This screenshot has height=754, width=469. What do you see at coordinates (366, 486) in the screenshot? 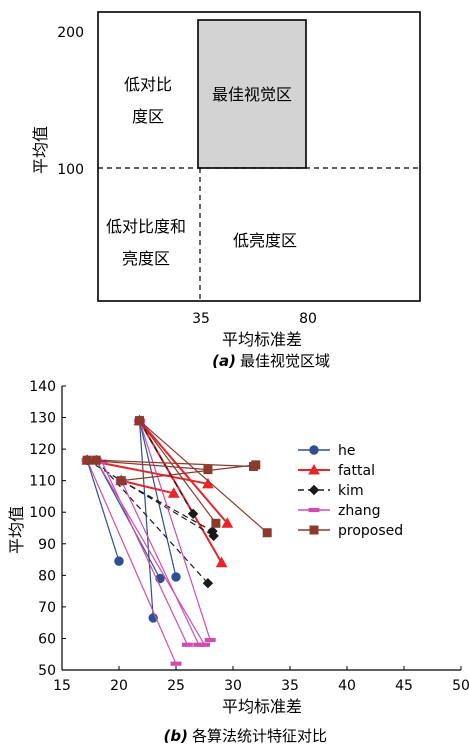
I see `panel-b-legend: he fattal kim zhang proposed` at bounding box center [366, 486].